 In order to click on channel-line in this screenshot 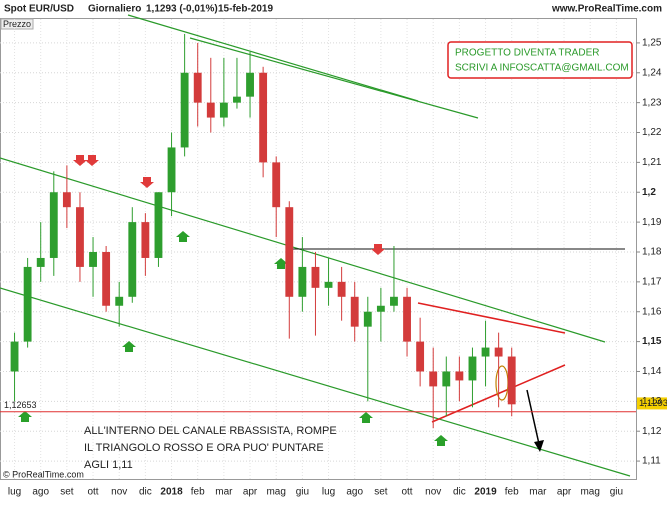, I will do `click(273, 58)`.